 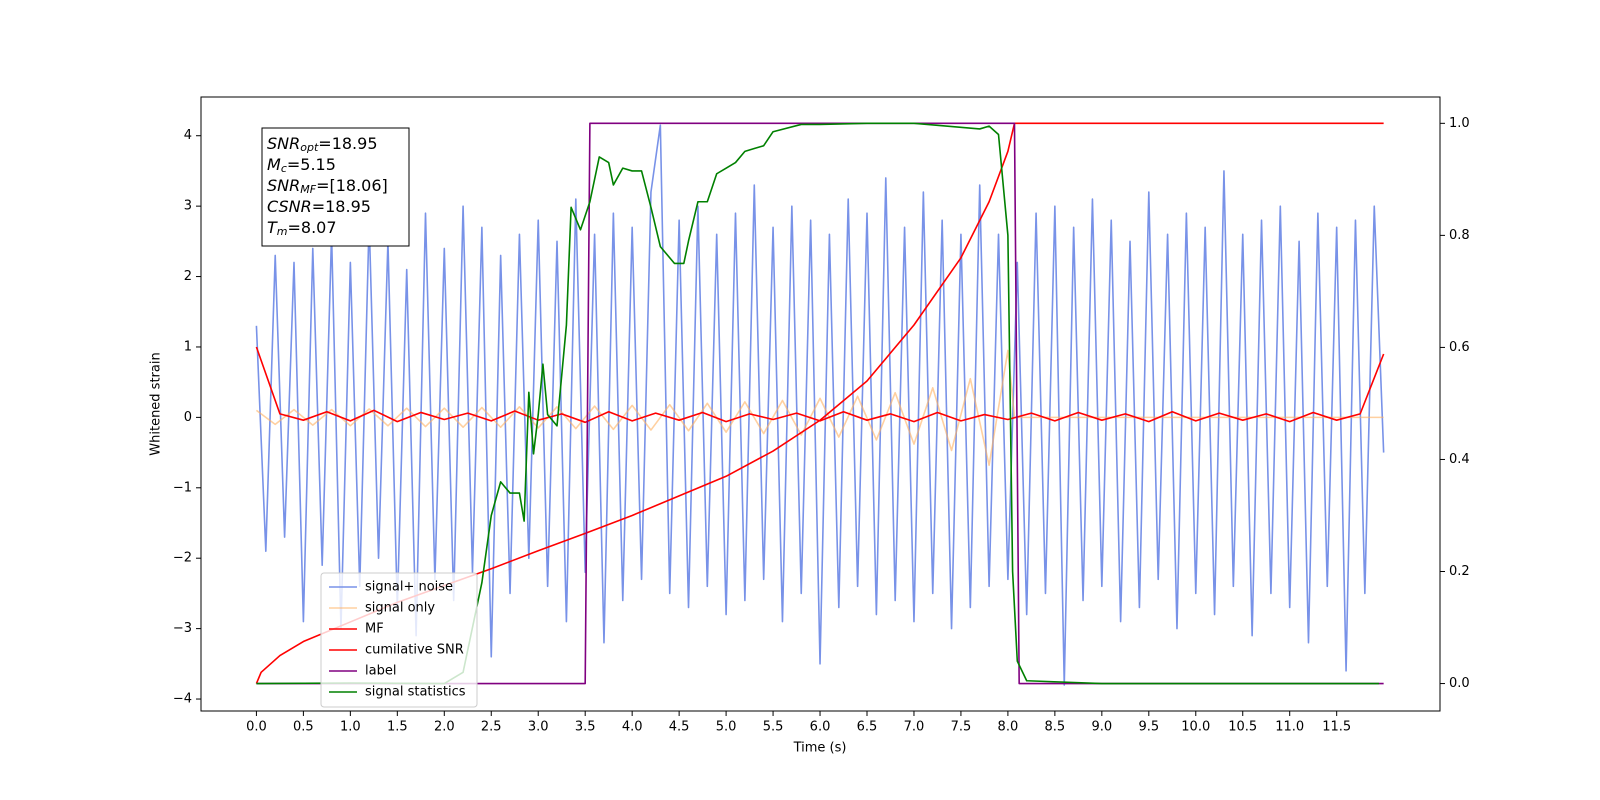 What do you see at coordinates (282, 231) in the screenshot?
I see `annotation-subscript: m` at bounding box center [282, 231].